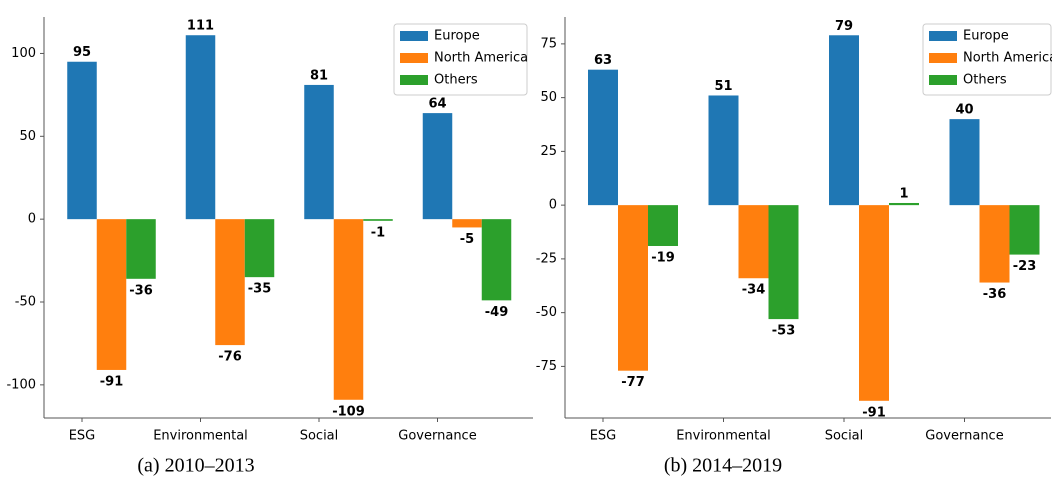  I want to click on value-label: -1, so click(378, 232).